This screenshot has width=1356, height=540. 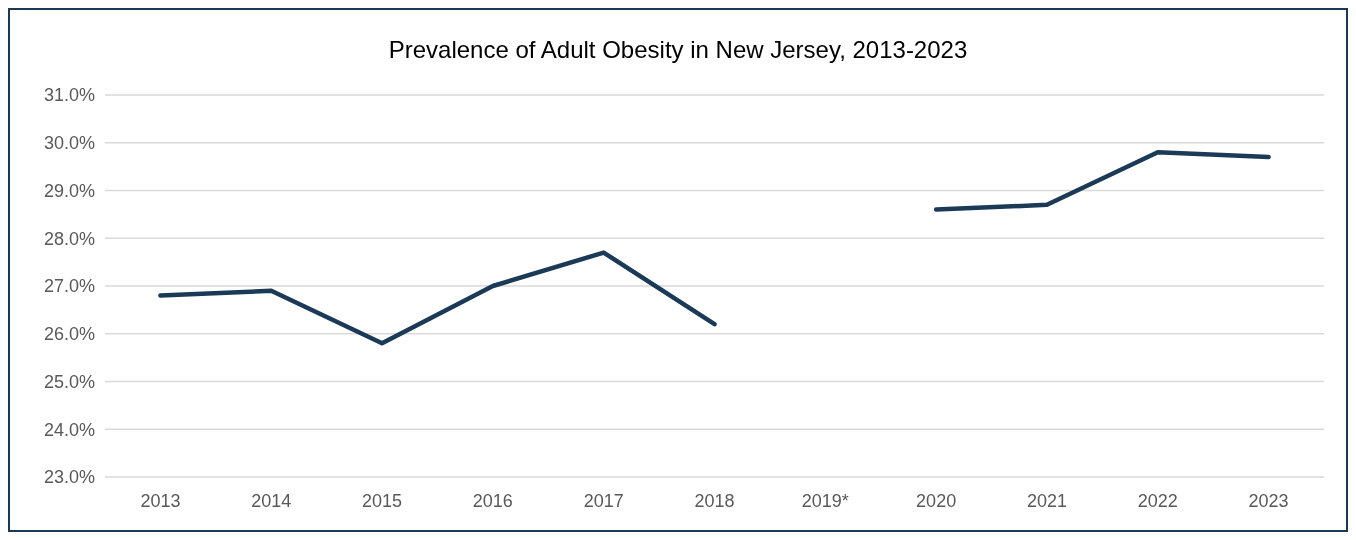 What do you see at coordinates (714, 501) in the screenshot?
I see `x-tick-label: 2018` at bounding box center [714, 501].